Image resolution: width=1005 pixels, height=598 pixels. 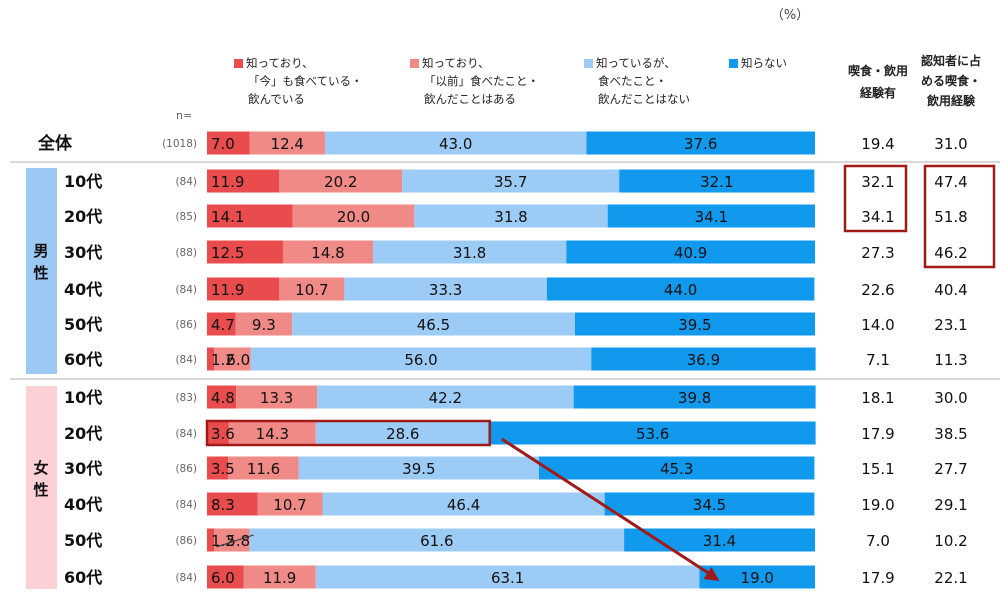 I want to click on aware-ratio-value: 23.1, so click(x=950, y=325).